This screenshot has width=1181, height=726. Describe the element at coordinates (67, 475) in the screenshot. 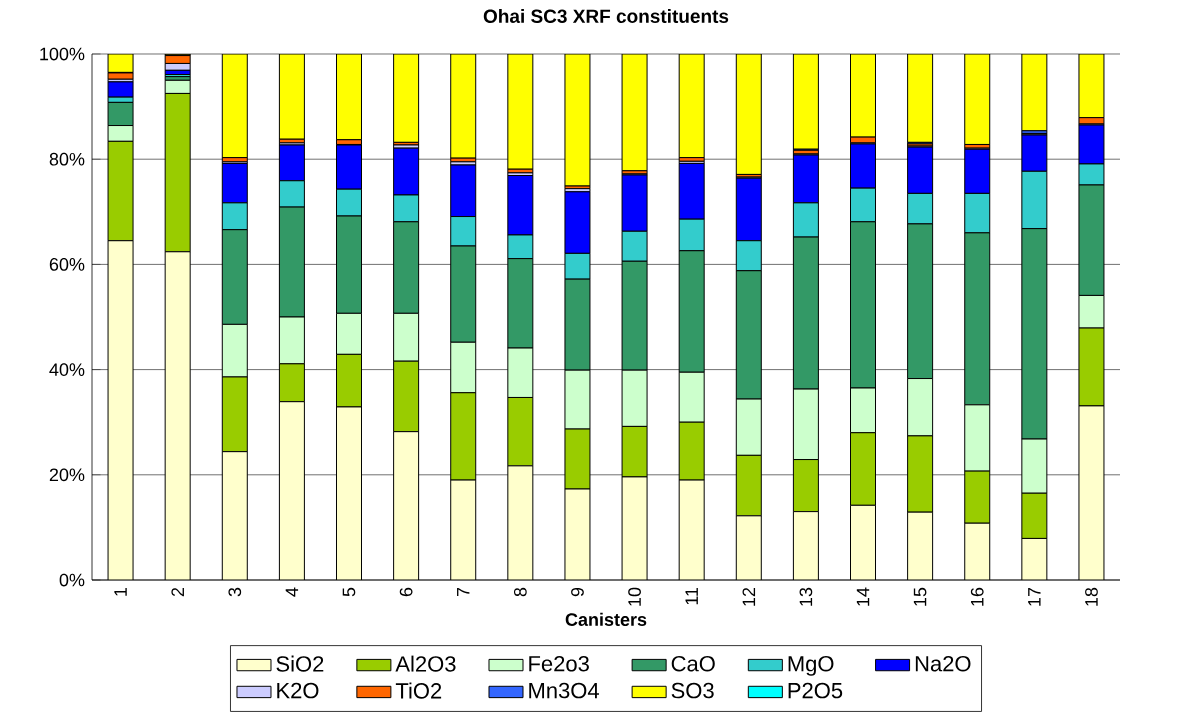

I see `y-tick-label: 20%` at that location.